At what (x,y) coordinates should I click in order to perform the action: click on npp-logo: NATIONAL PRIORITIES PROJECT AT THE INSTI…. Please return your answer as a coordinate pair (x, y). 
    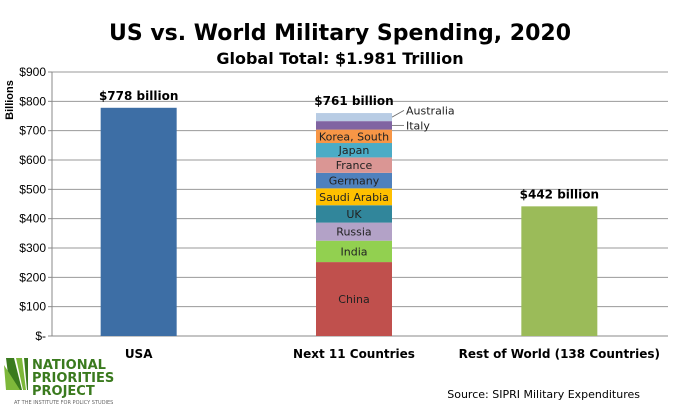
    Looking at the image, I should click on (59, 382).